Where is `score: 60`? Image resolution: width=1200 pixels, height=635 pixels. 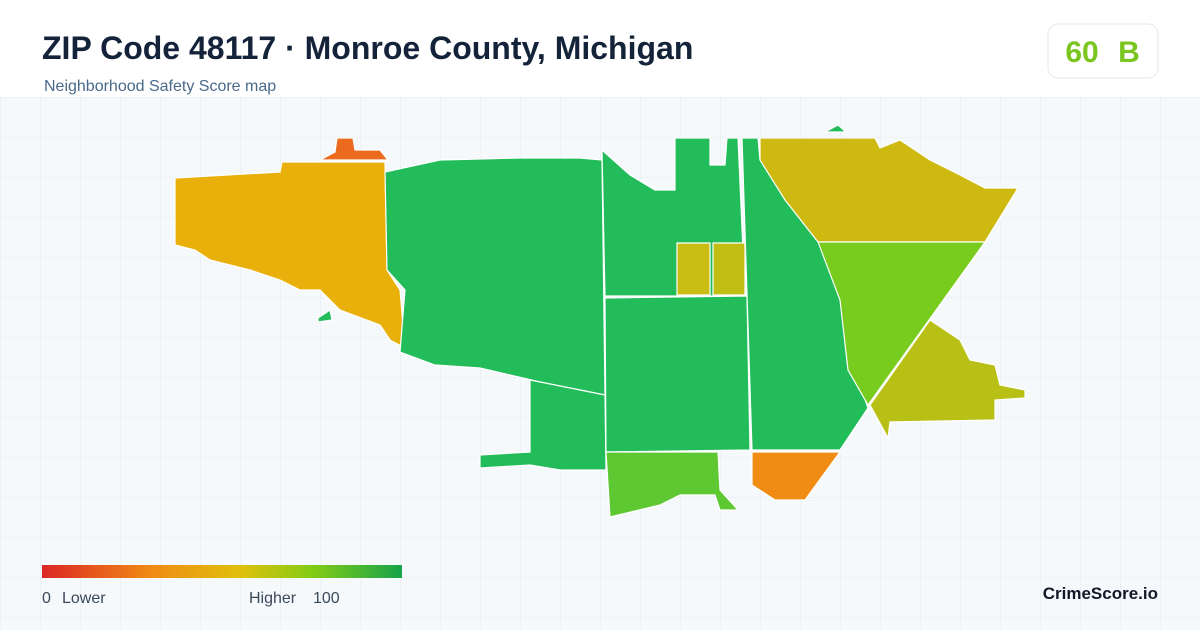
score: 60 is located at coordinates (1081, 52).